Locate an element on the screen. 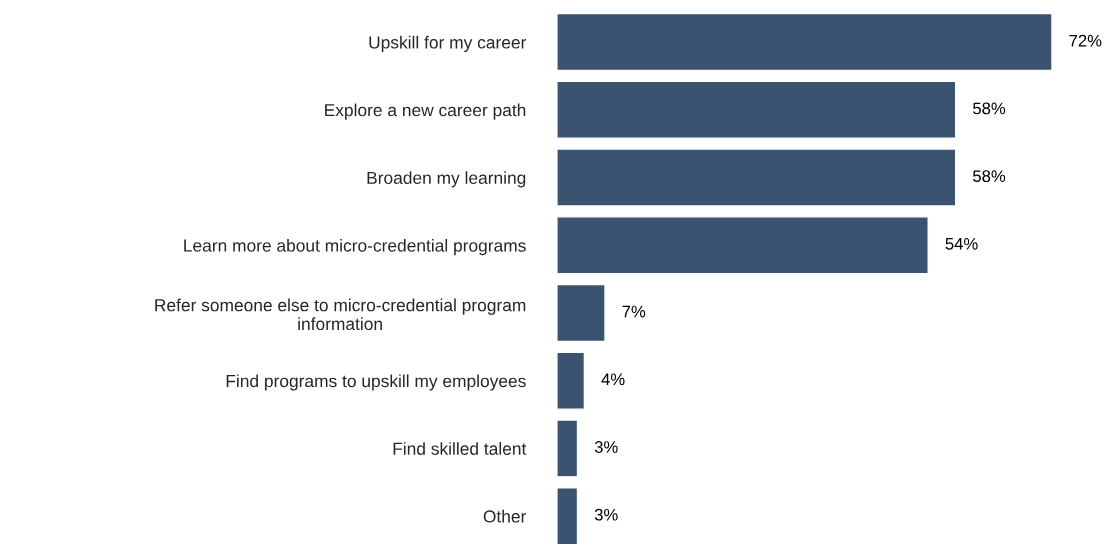 This screenshot has width=1116, height=550. y-tick-label: Find skilled talent is located at coordinates (460, 448).